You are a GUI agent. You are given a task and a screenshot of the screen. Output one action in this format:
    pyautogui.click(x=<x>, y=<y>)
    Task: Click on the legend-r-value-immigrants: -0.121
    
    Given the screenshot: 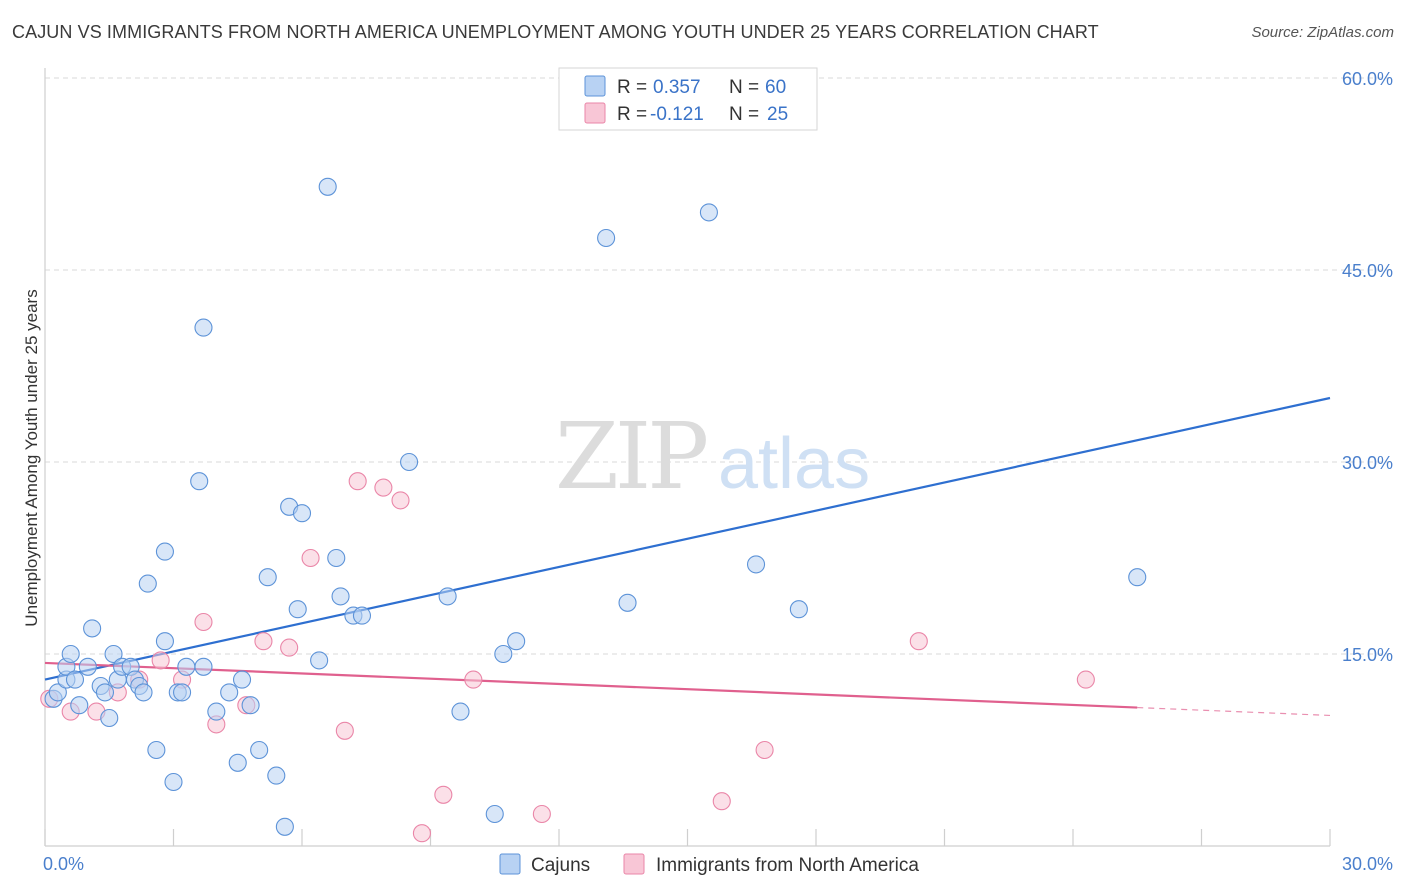 What is the action you would take?
    pyautogui.click(x=677, y=114)
    